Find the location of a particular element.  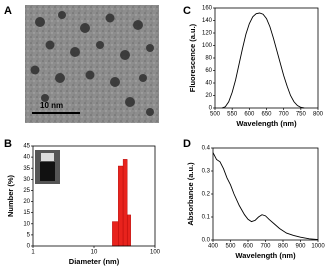

panel-label: D is located at coordinates (187, 144).